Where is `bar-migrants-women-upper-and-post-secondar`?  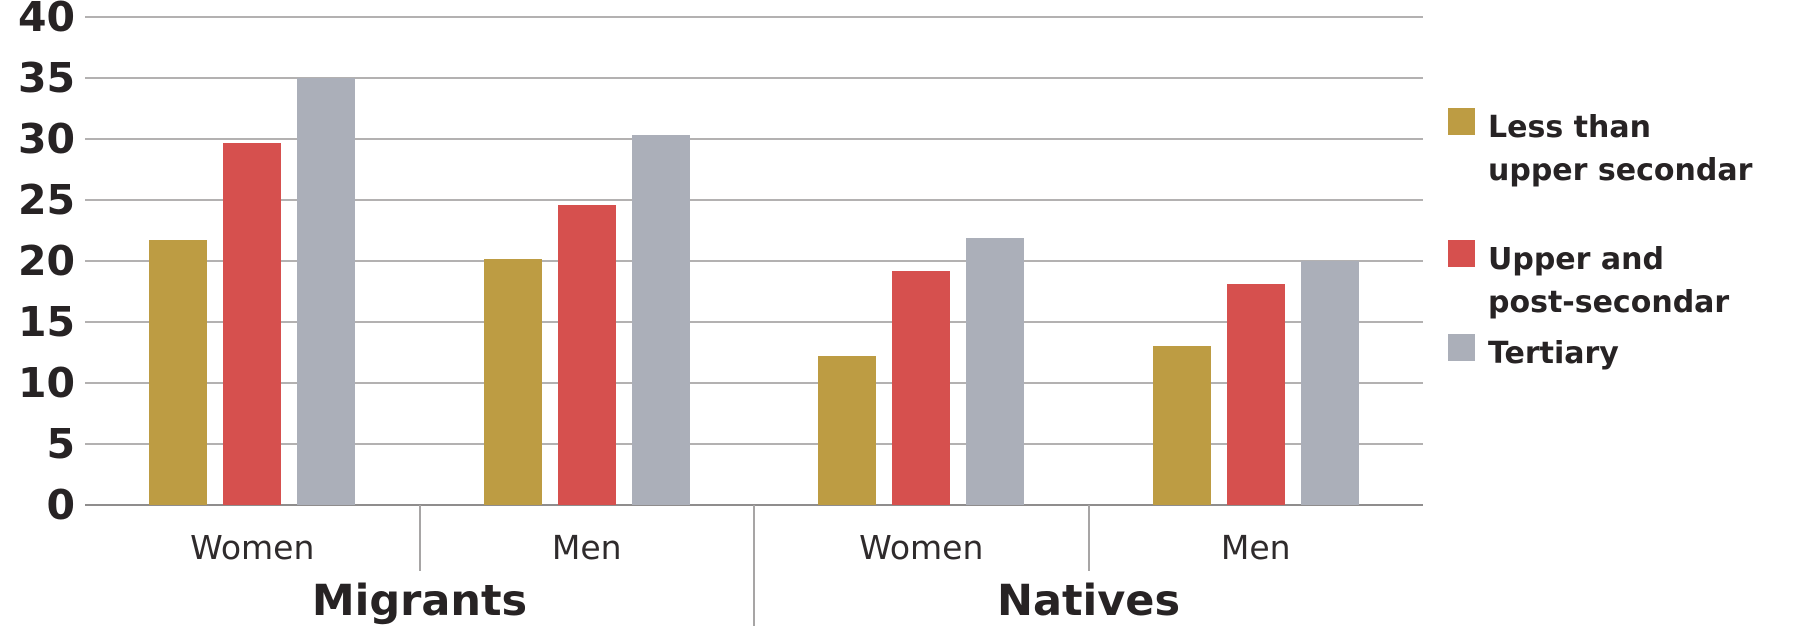
bar-migrants-women-upper-and-post-secondar is located at coordinates (252, 323).